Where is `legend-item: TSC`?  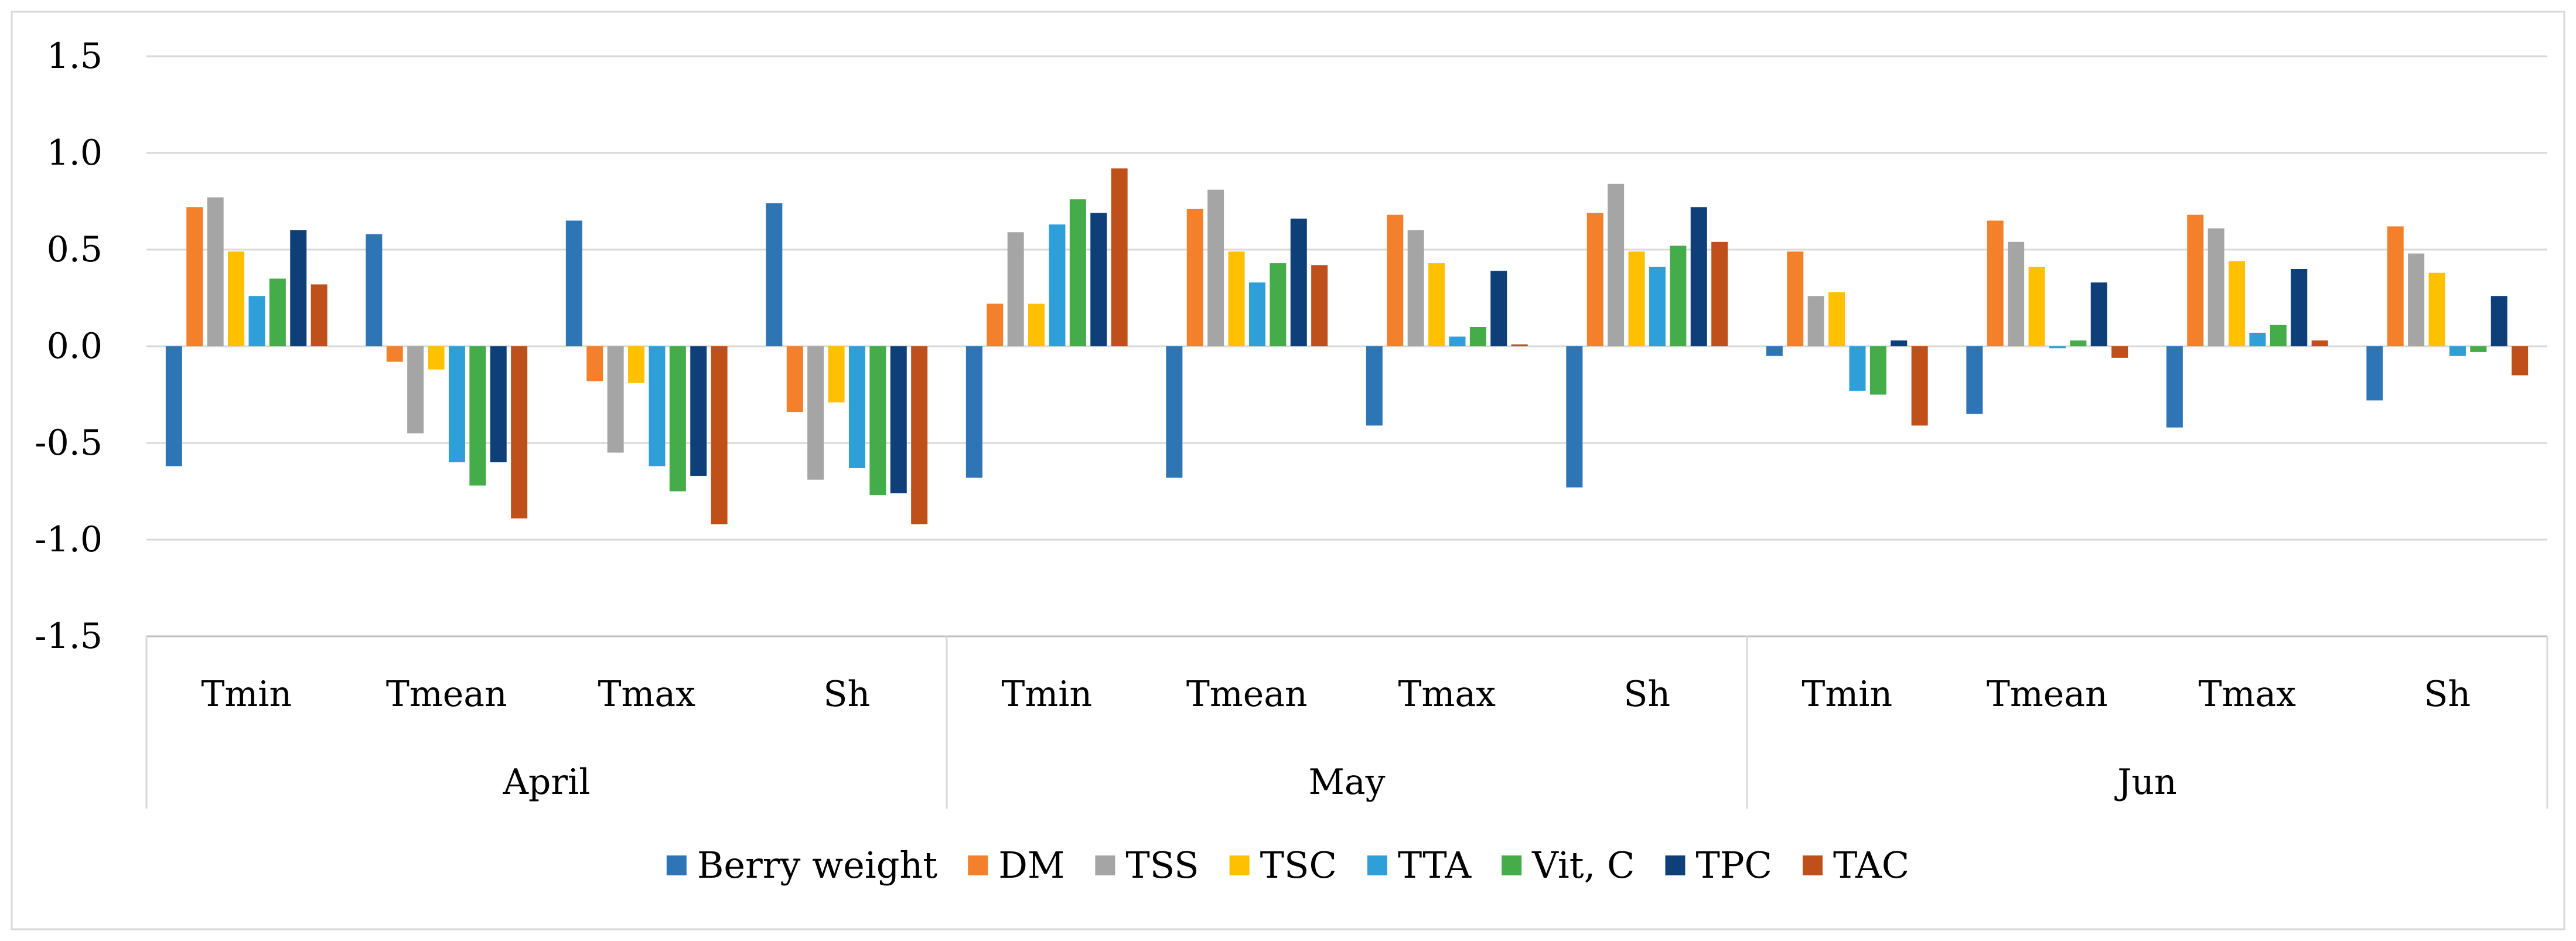
legend-item: TSC is located at coordinates (1283, 865).